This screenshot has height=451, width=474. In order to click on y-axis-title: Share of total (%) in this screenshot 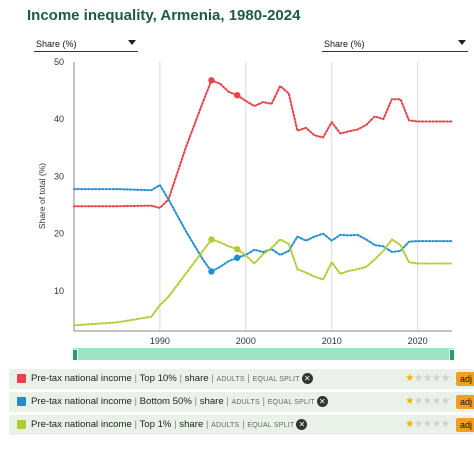, I will do `click(42, 196)`.